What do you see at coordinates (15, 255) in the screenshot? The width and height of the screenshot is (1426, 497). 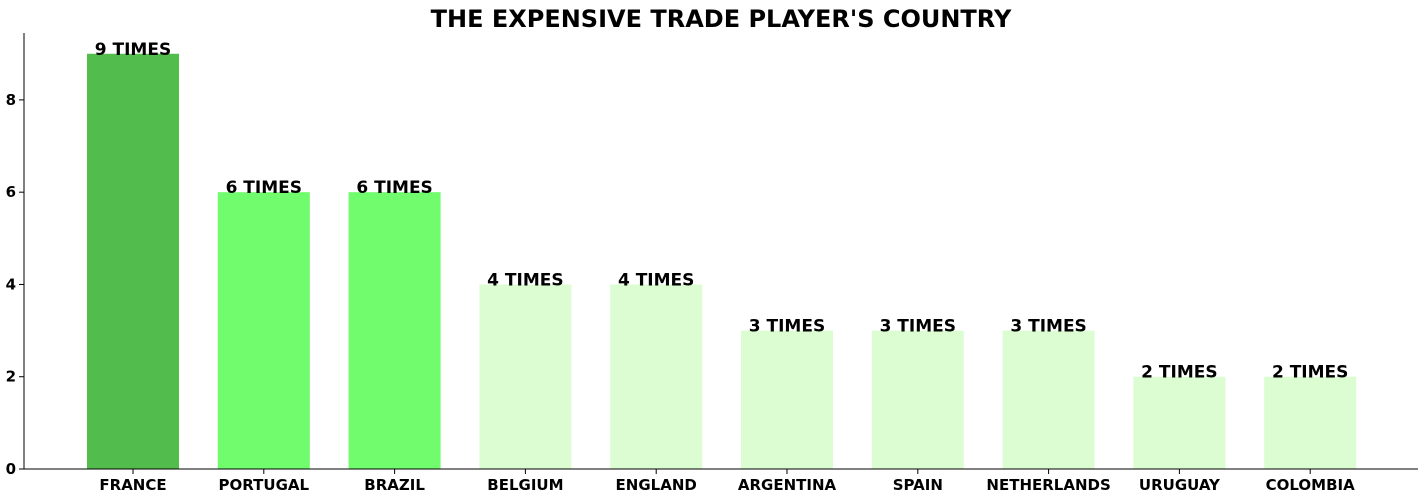 I see `y-axis: 0 2 4 6 8` at bounding box center [15, 255].